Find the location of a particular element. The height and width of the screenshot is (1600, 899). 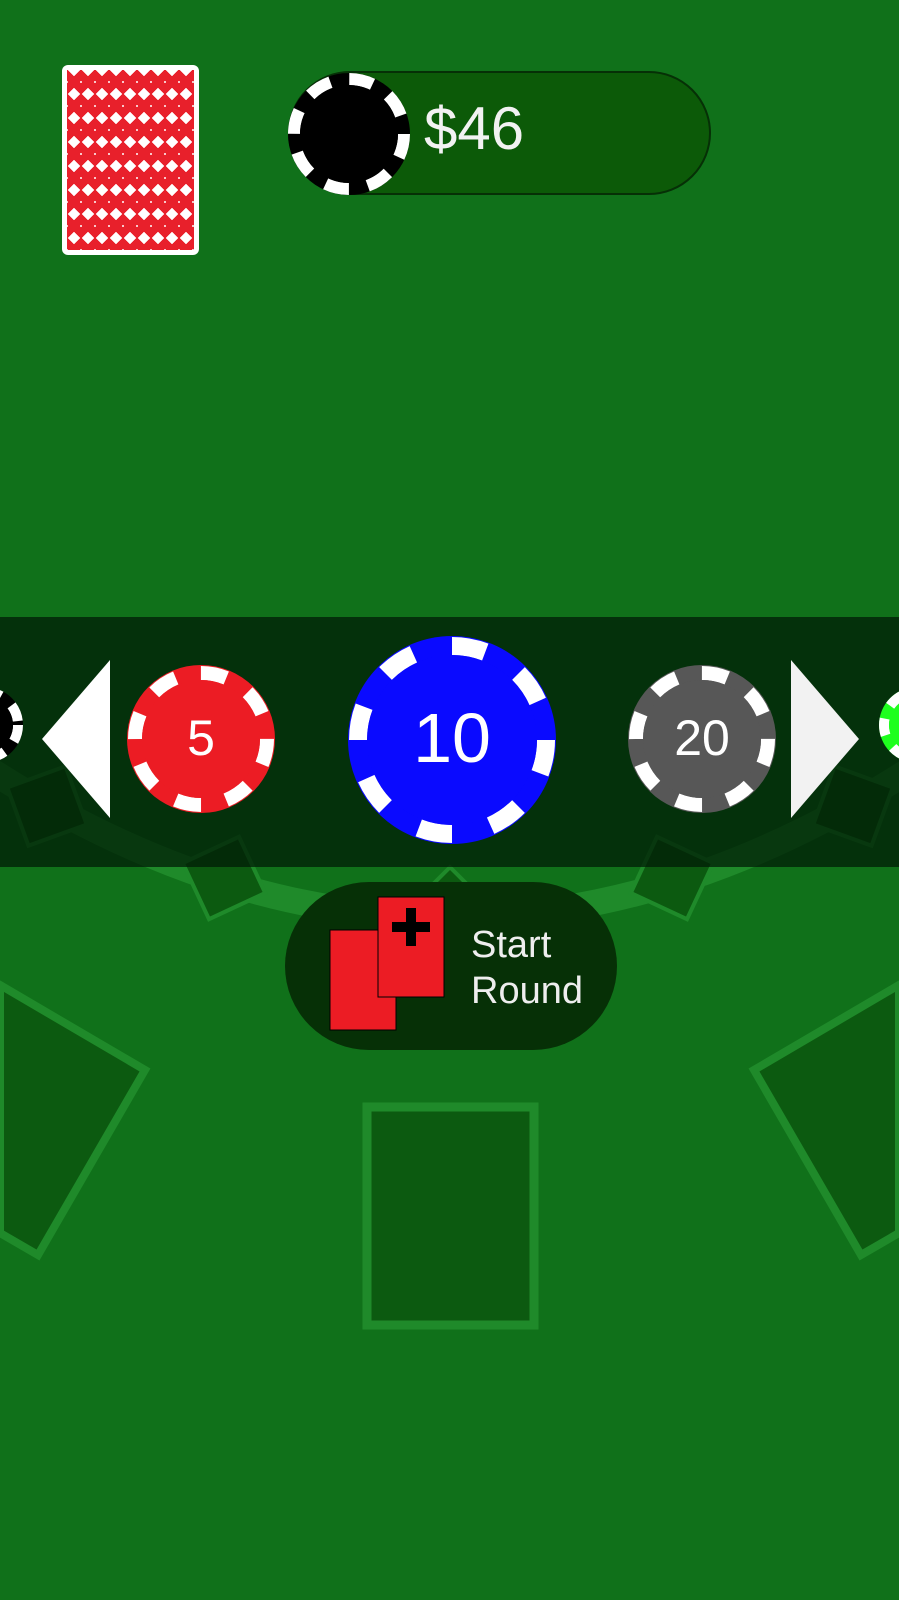

add-cards-icon is located at coordinates (387, 963).